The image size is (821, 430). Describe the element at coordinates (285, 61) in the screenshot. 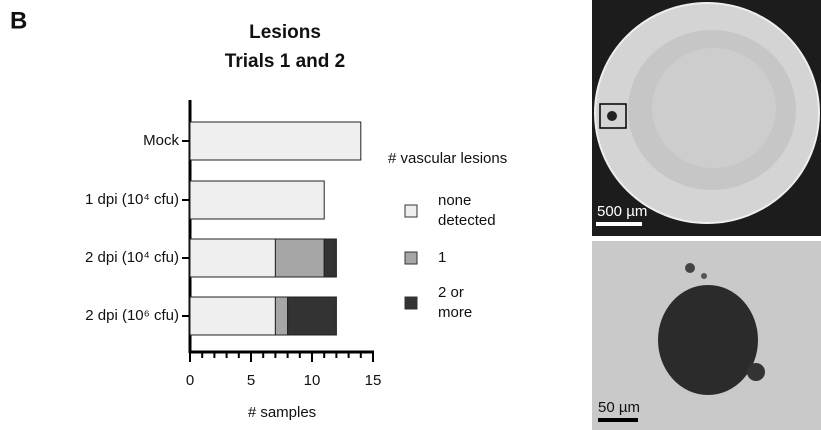

I see `chart-subtitle: Trials 1 and 2` at that location.